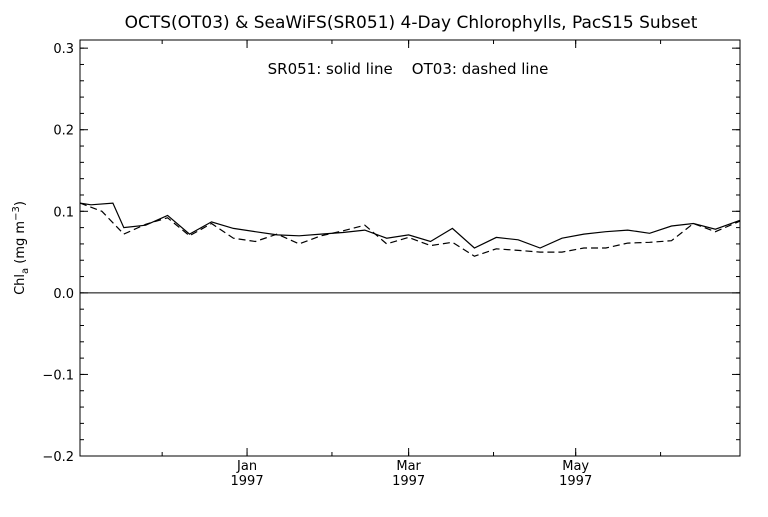 The width and height of the screenshot is (768, 517). What do you see at coordinates (63, 49) in the screenshot?
I see `y-tick-label: 0.3` at bounding box center [63, 49].